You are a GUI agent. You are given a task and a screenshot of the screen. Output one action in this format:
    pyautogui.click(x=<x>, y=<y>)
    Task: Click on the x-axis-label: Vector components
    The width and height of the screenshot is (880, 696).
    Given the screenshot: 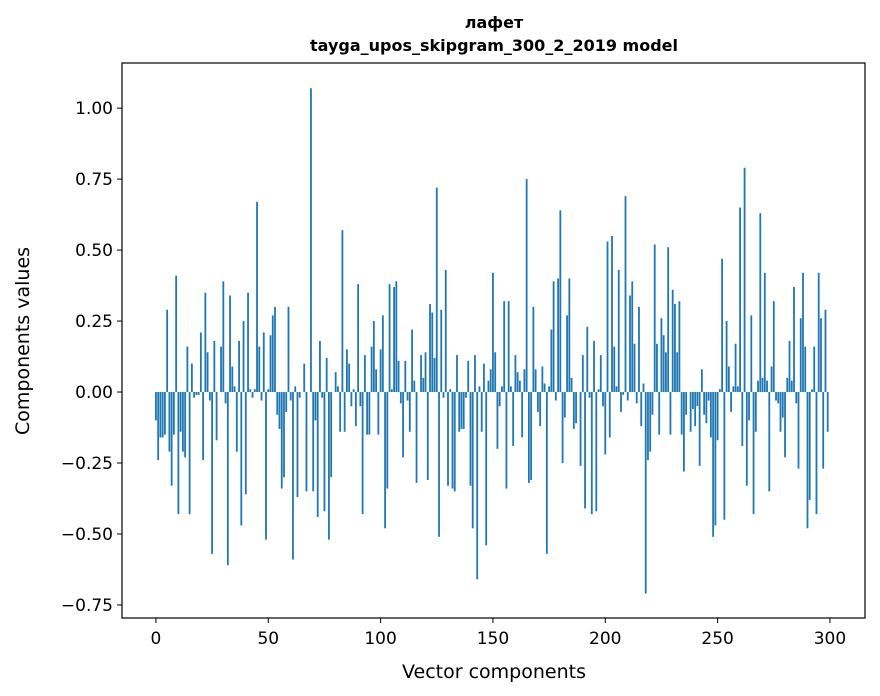 What is the action you would take?
    pyautogui.click(x=494, y=672)
    